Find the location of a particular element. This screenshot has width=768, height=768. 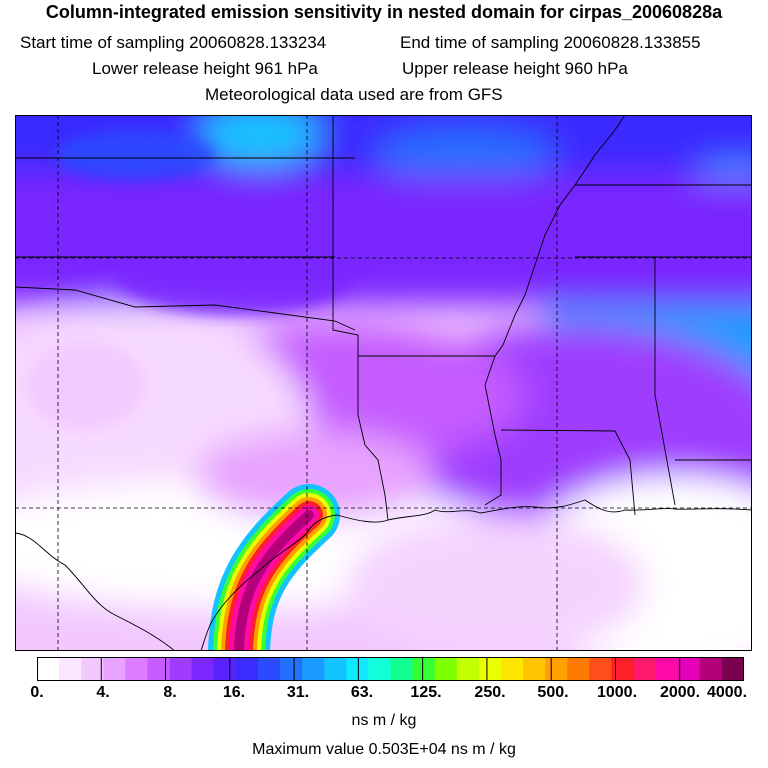

colorbar-tick-10: 2000. is located at coordinates (680, 692).